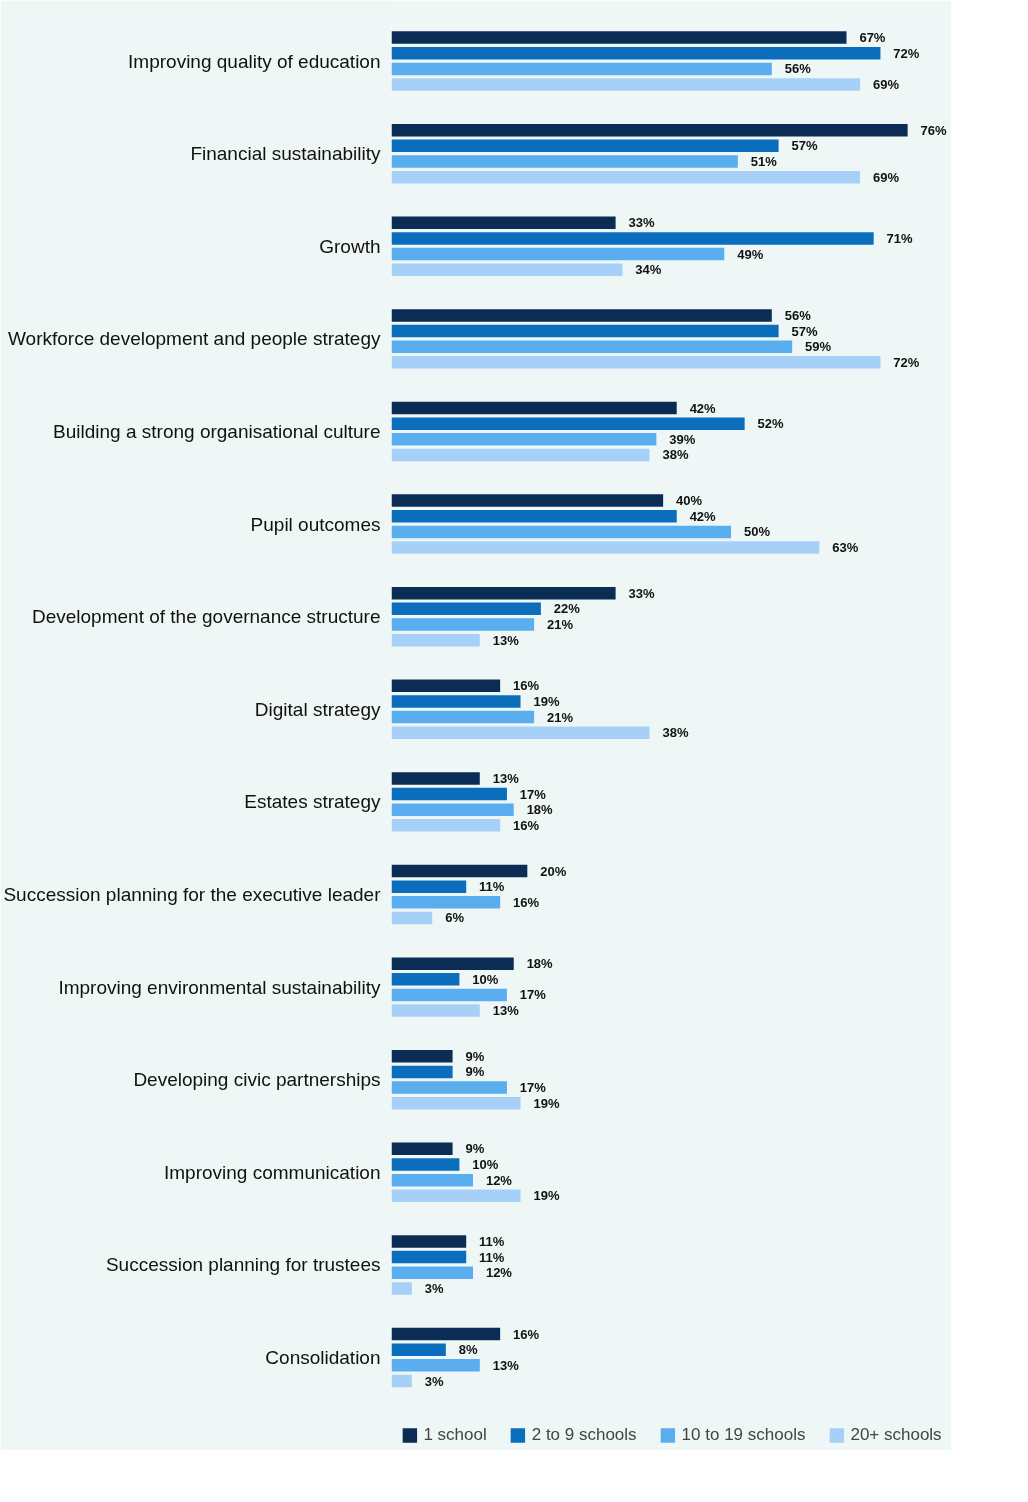 Image resolution: width=1028 pixels, height=1502 pixels. What do you see at coordinates (192, 894) in the screenshot?
I see `y-tick-label: Succession planning for the executive leader` at bounding box center [192, 894].